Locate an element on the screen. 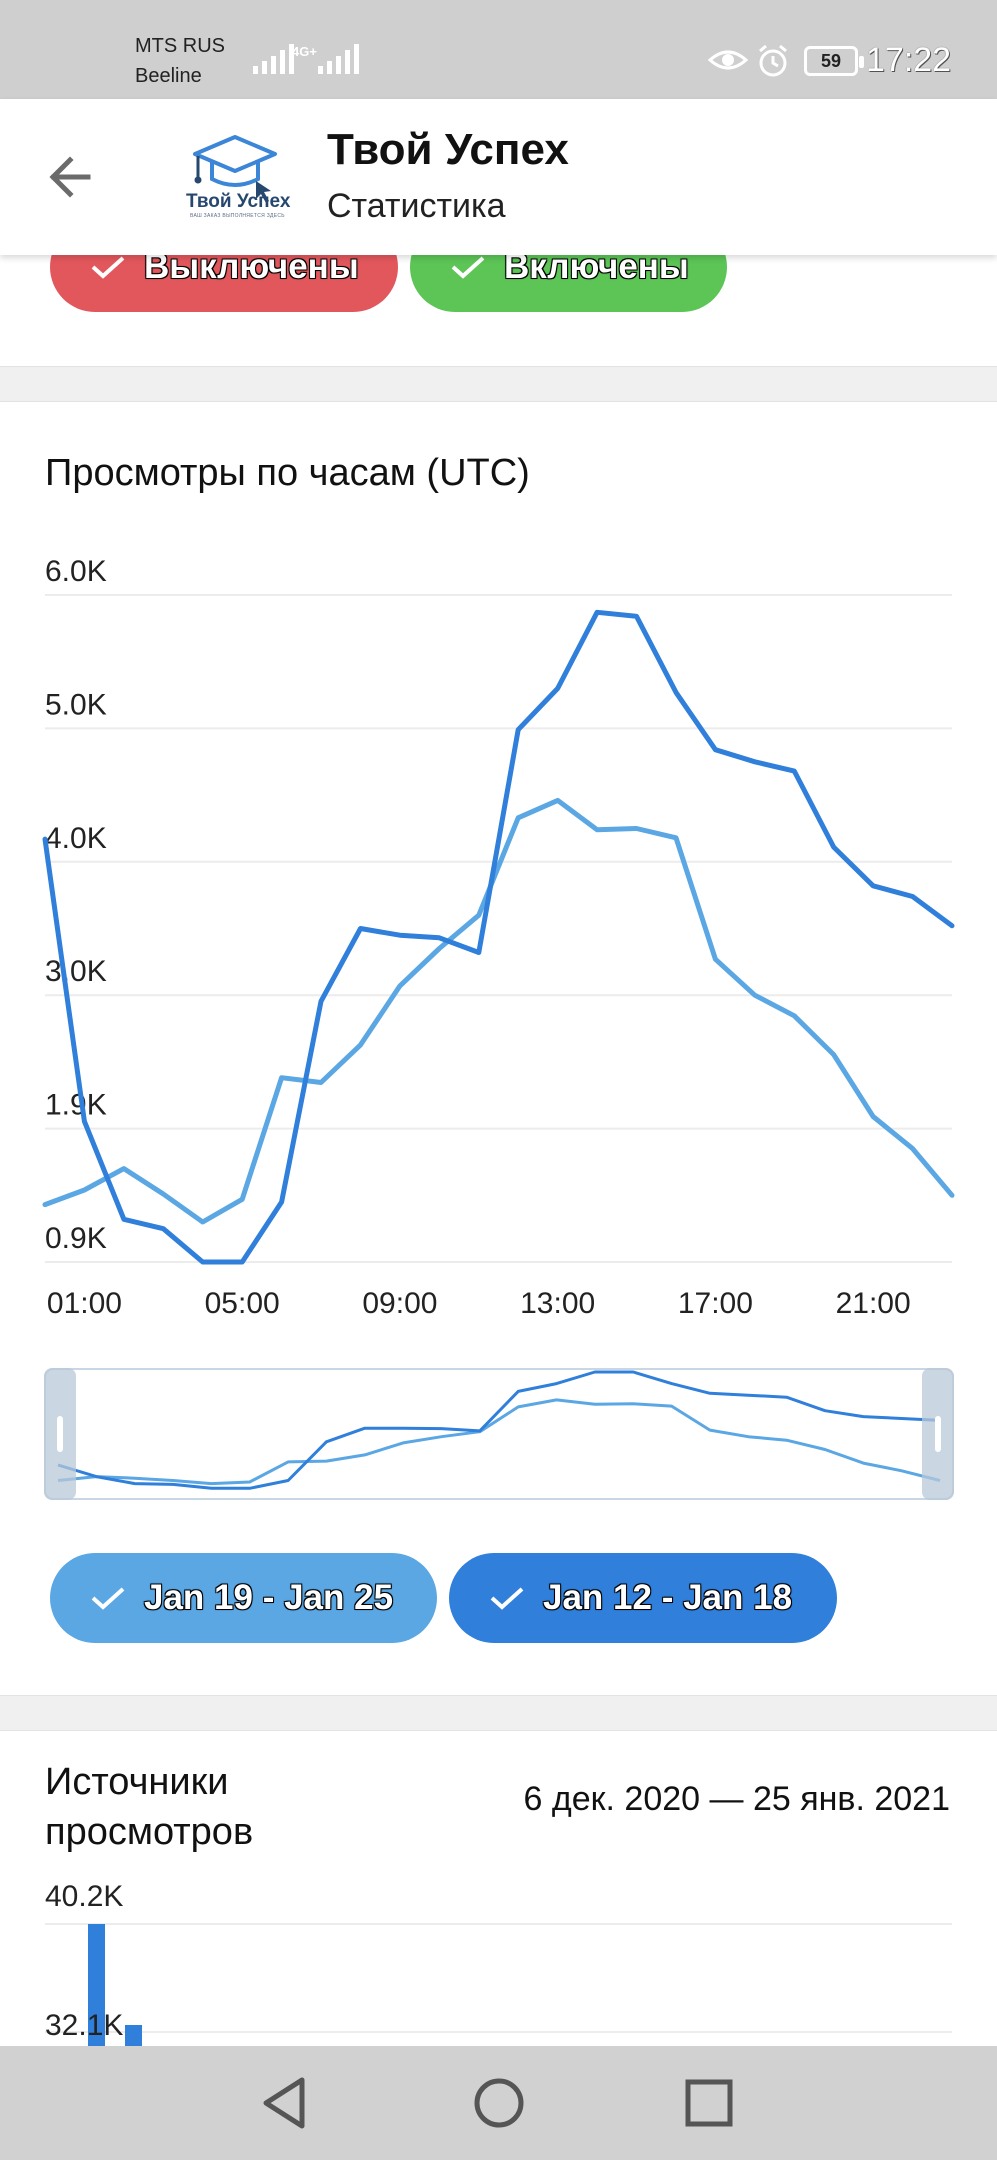  logo-text: Твой Успех is located at coordinates (238, 201).